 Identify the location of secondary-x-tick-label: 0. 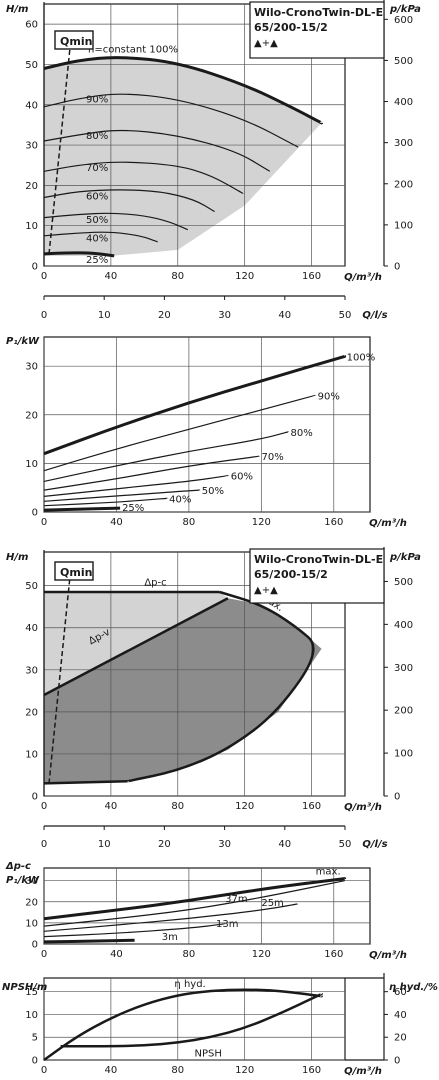
(44, 315).